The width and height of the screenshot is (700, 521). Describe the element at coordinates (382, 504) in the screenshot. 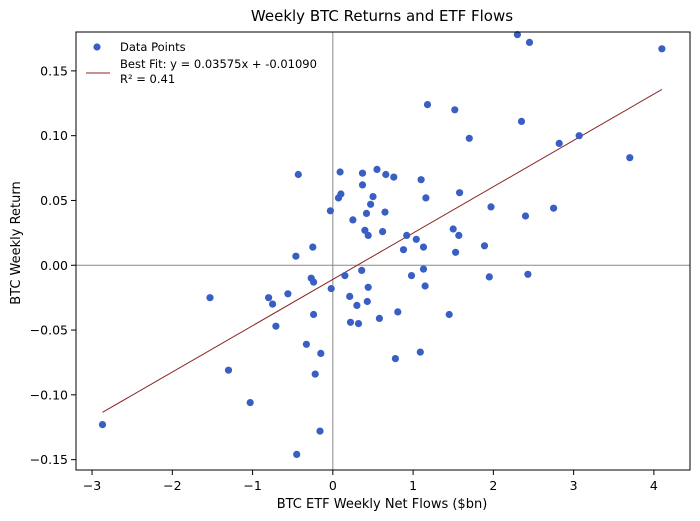

I see `x-axis-label: BTC ETF Weekly Net Flows ($bn)` at that location.